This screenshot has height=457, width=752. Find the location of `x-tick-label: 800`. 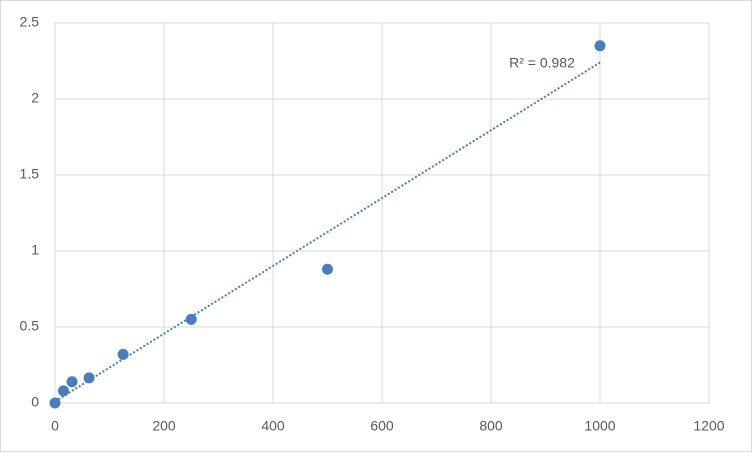

x-tick-label: 800 is located at coordinates (491, 426).